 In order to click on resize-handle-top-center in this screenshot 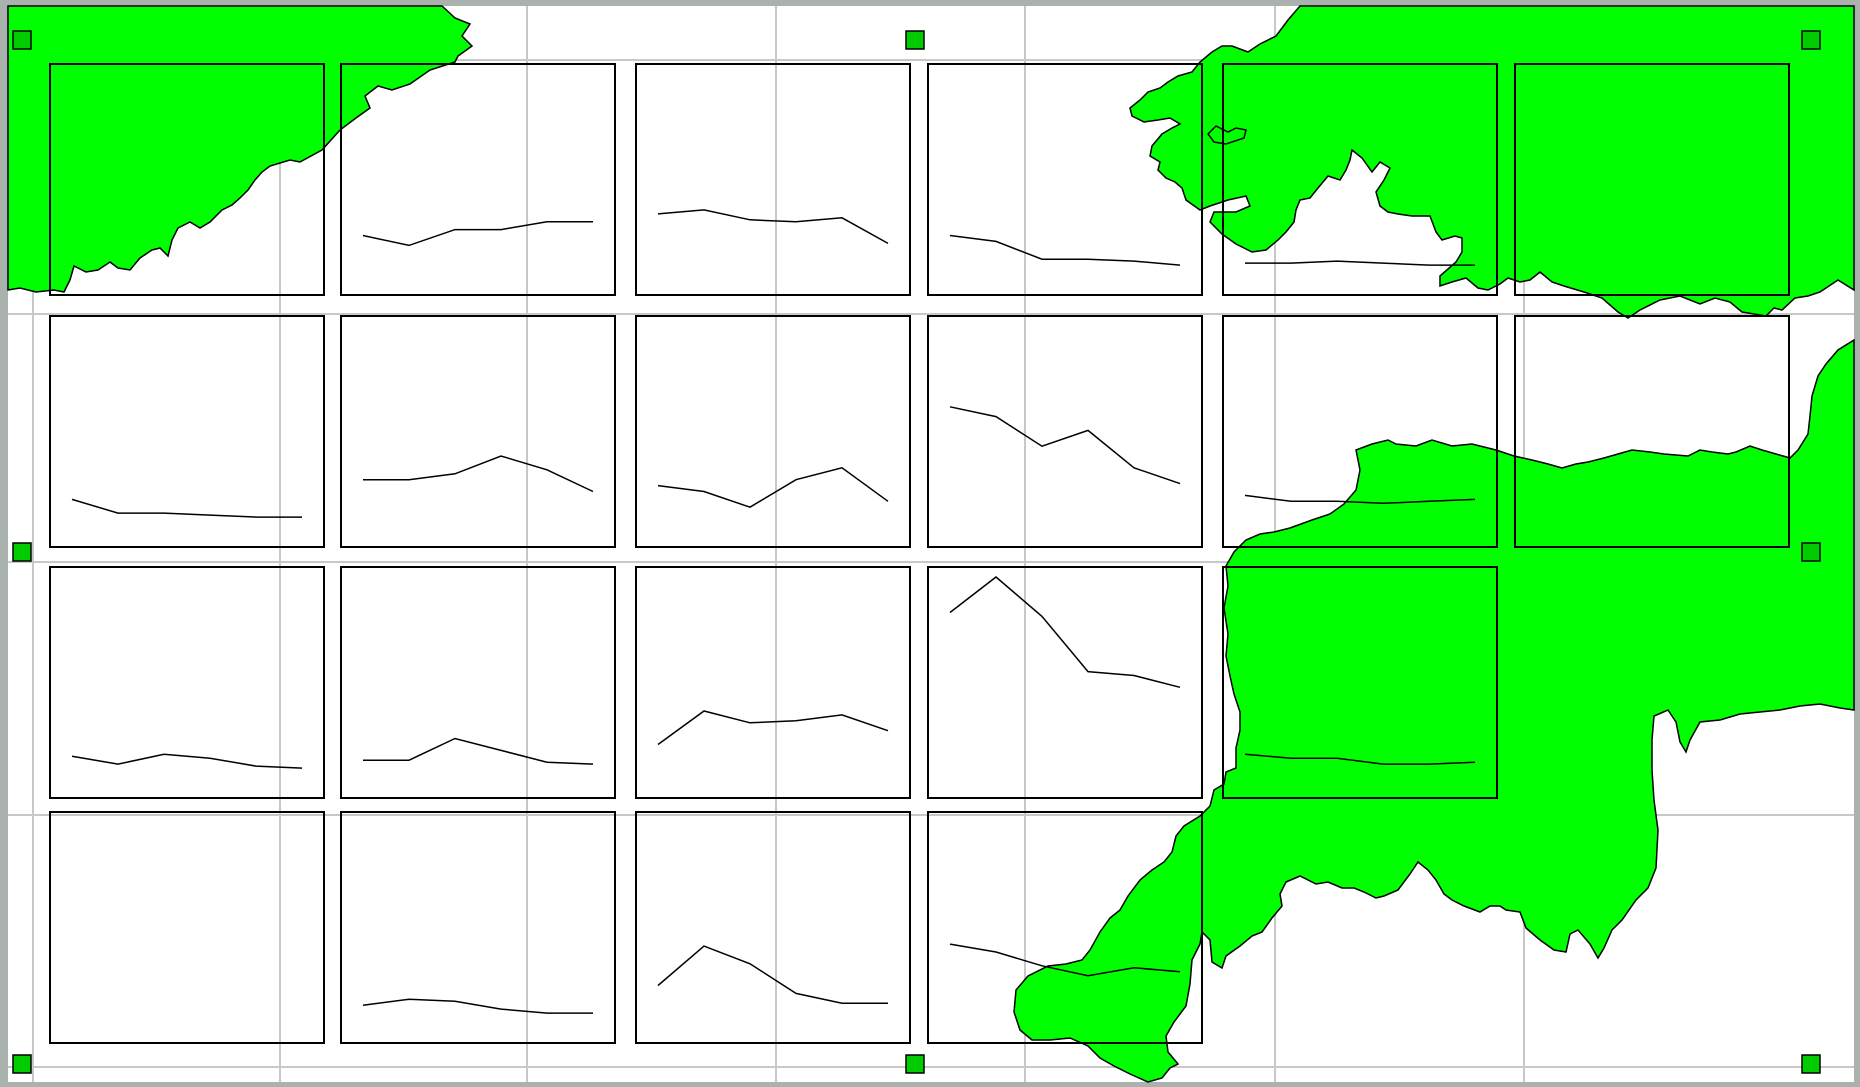, I will do `click(915, 40)`.